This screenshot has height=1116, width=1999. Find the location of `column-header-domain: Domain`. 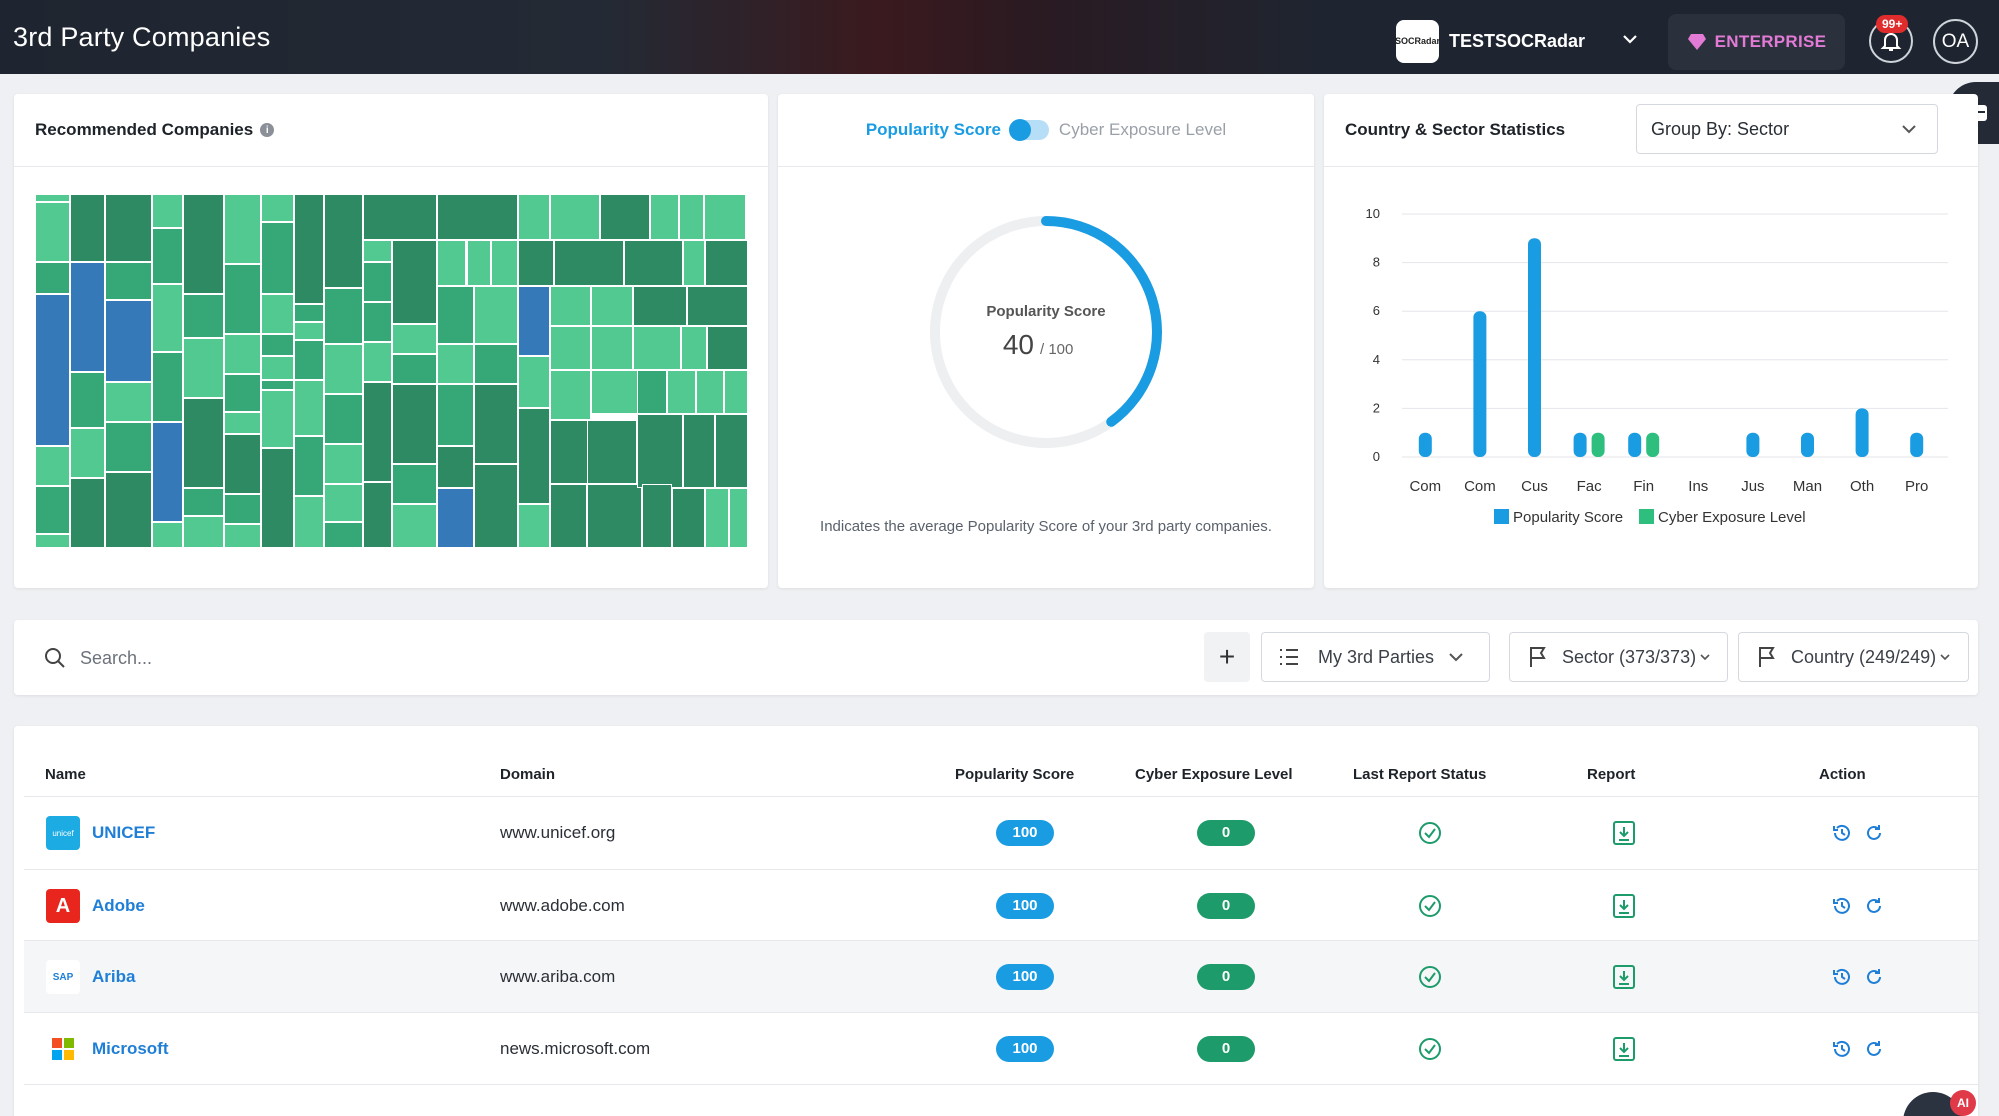

column-header-domain: Domain is located at coordinates (528, 774).